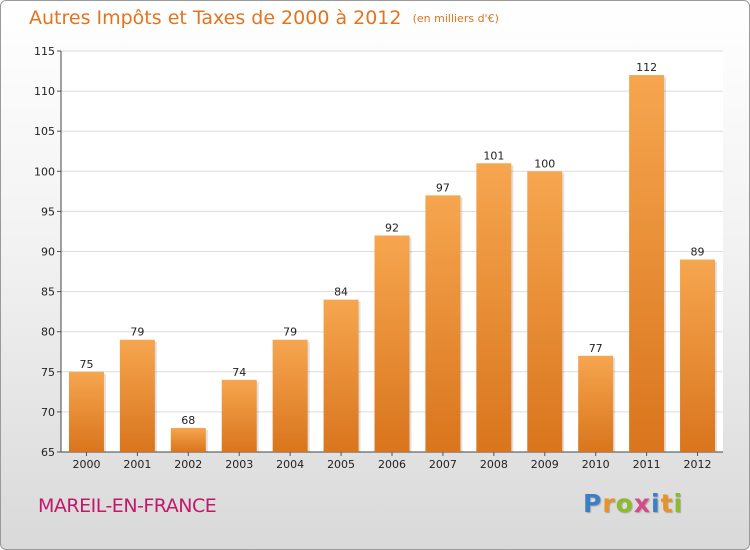 This screenshot has height=550, width=750. Describe the element at coordinates (593, 503) in the screenshot. I see `logo-letter: P` at that location.